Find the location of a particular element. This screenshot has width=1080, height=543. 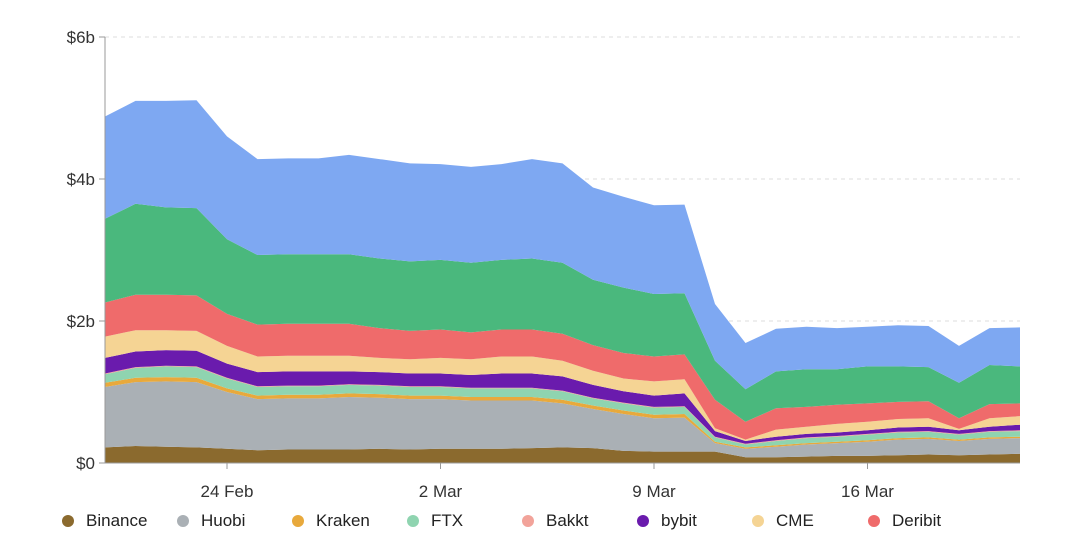

legend-item-binance: Binance is located at coordinates (119, 521).